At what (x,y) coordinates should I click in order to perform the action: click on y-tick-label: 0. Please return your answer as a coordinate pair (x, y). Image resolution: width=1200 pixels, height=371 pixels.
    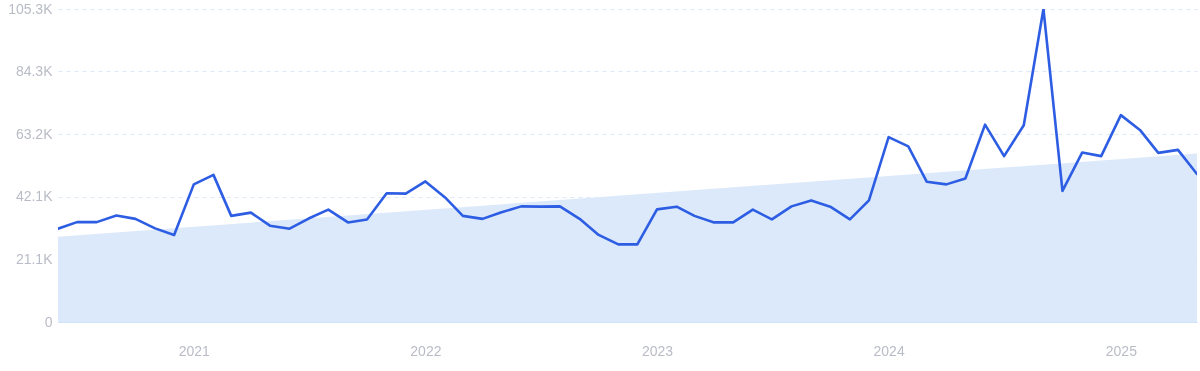
    Looking at the image, I should click on (48, 321).